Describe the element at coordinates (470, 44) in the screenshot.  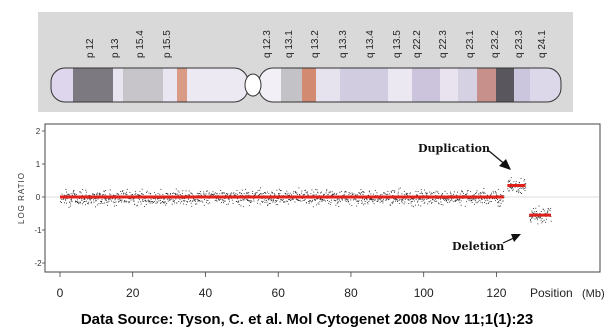
I see `band-label: q 23.1` at that location.